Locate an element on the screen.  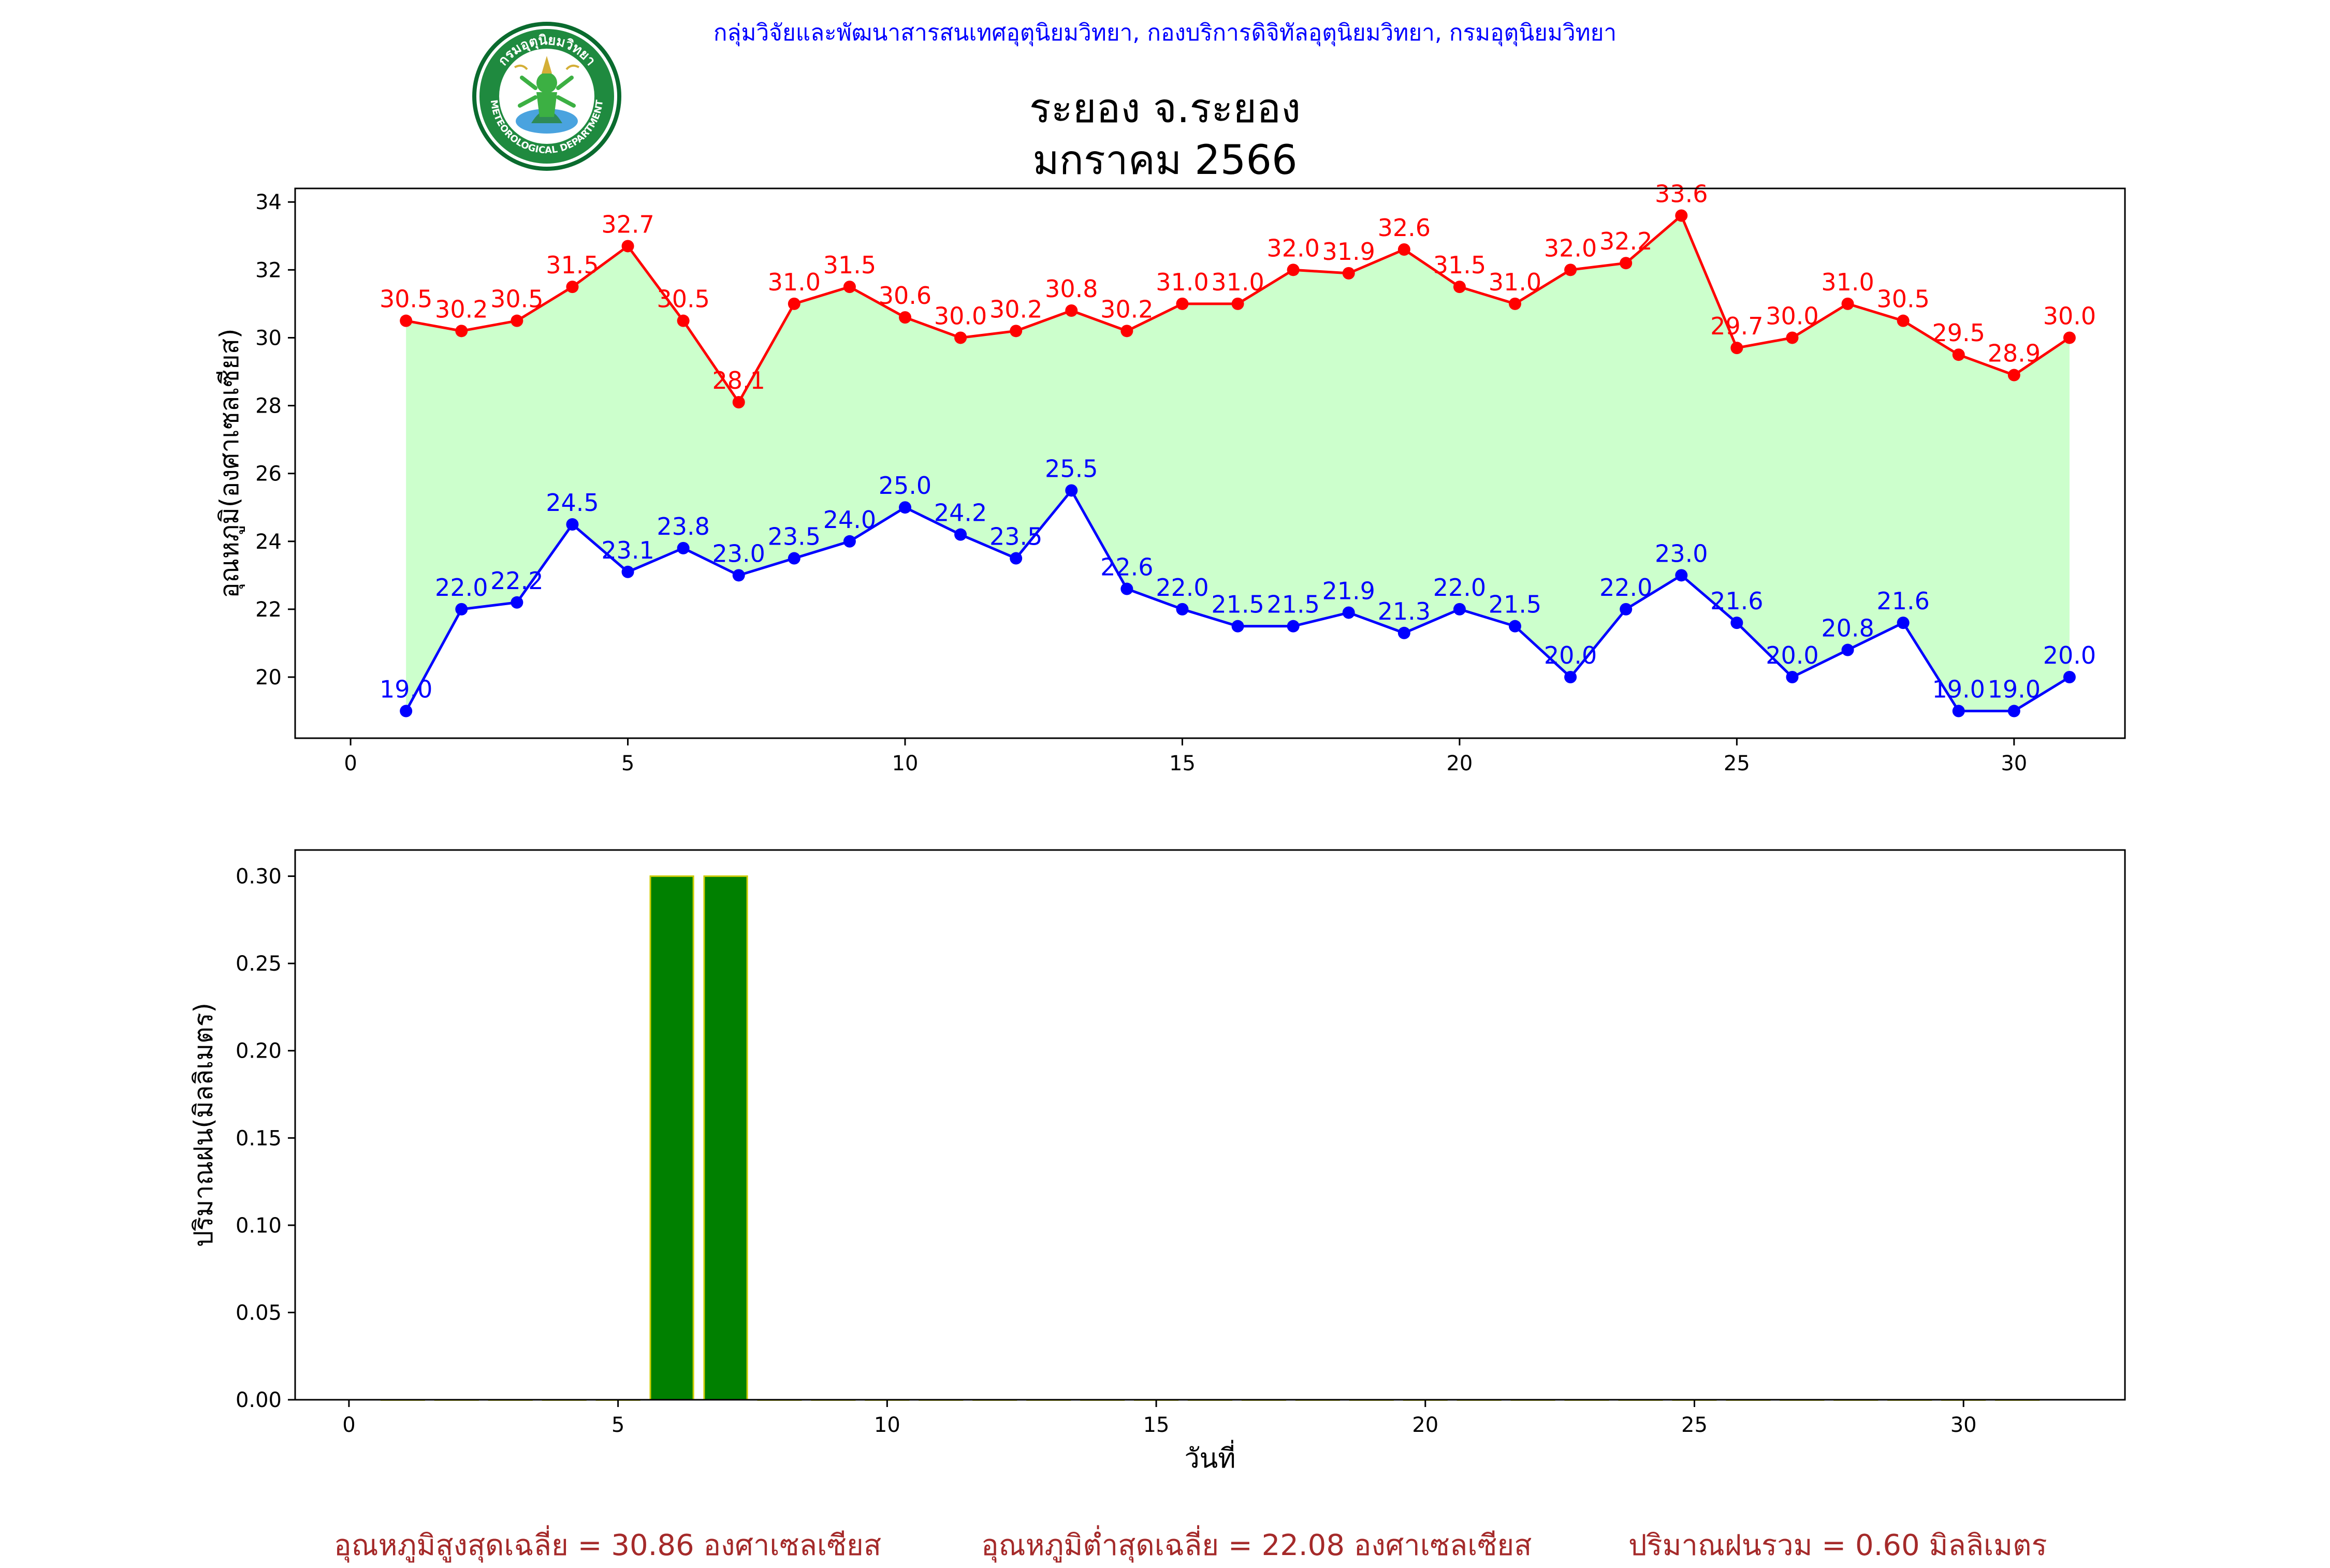
tmin-data-label: 24.2 is located at coordinates (960, 513).